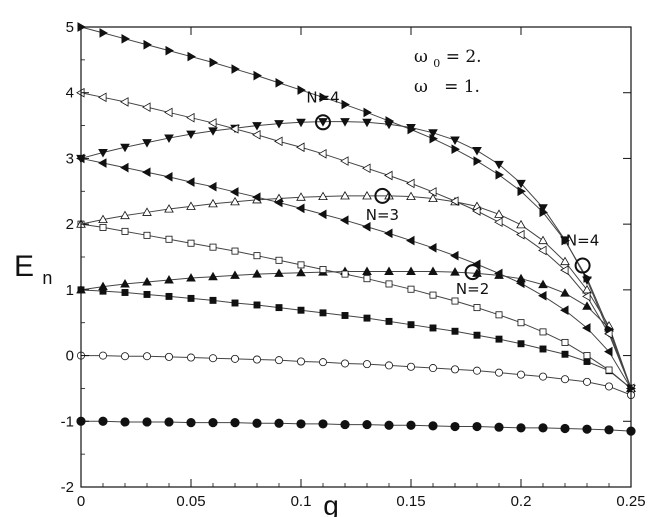 This screenshot has height=517, width=664. I want to click on y-tick-label: 0, so click(70, 356).